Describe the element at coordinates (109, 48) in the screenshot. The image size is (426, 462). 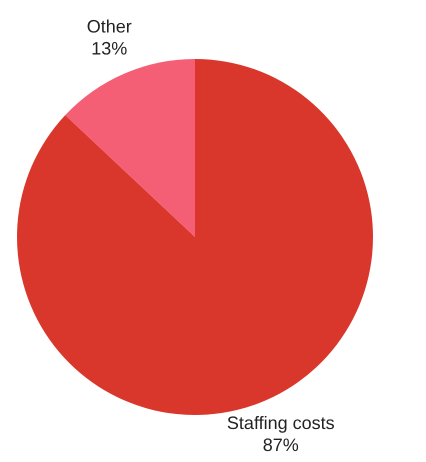
I see `data-label: 13%` at that location.